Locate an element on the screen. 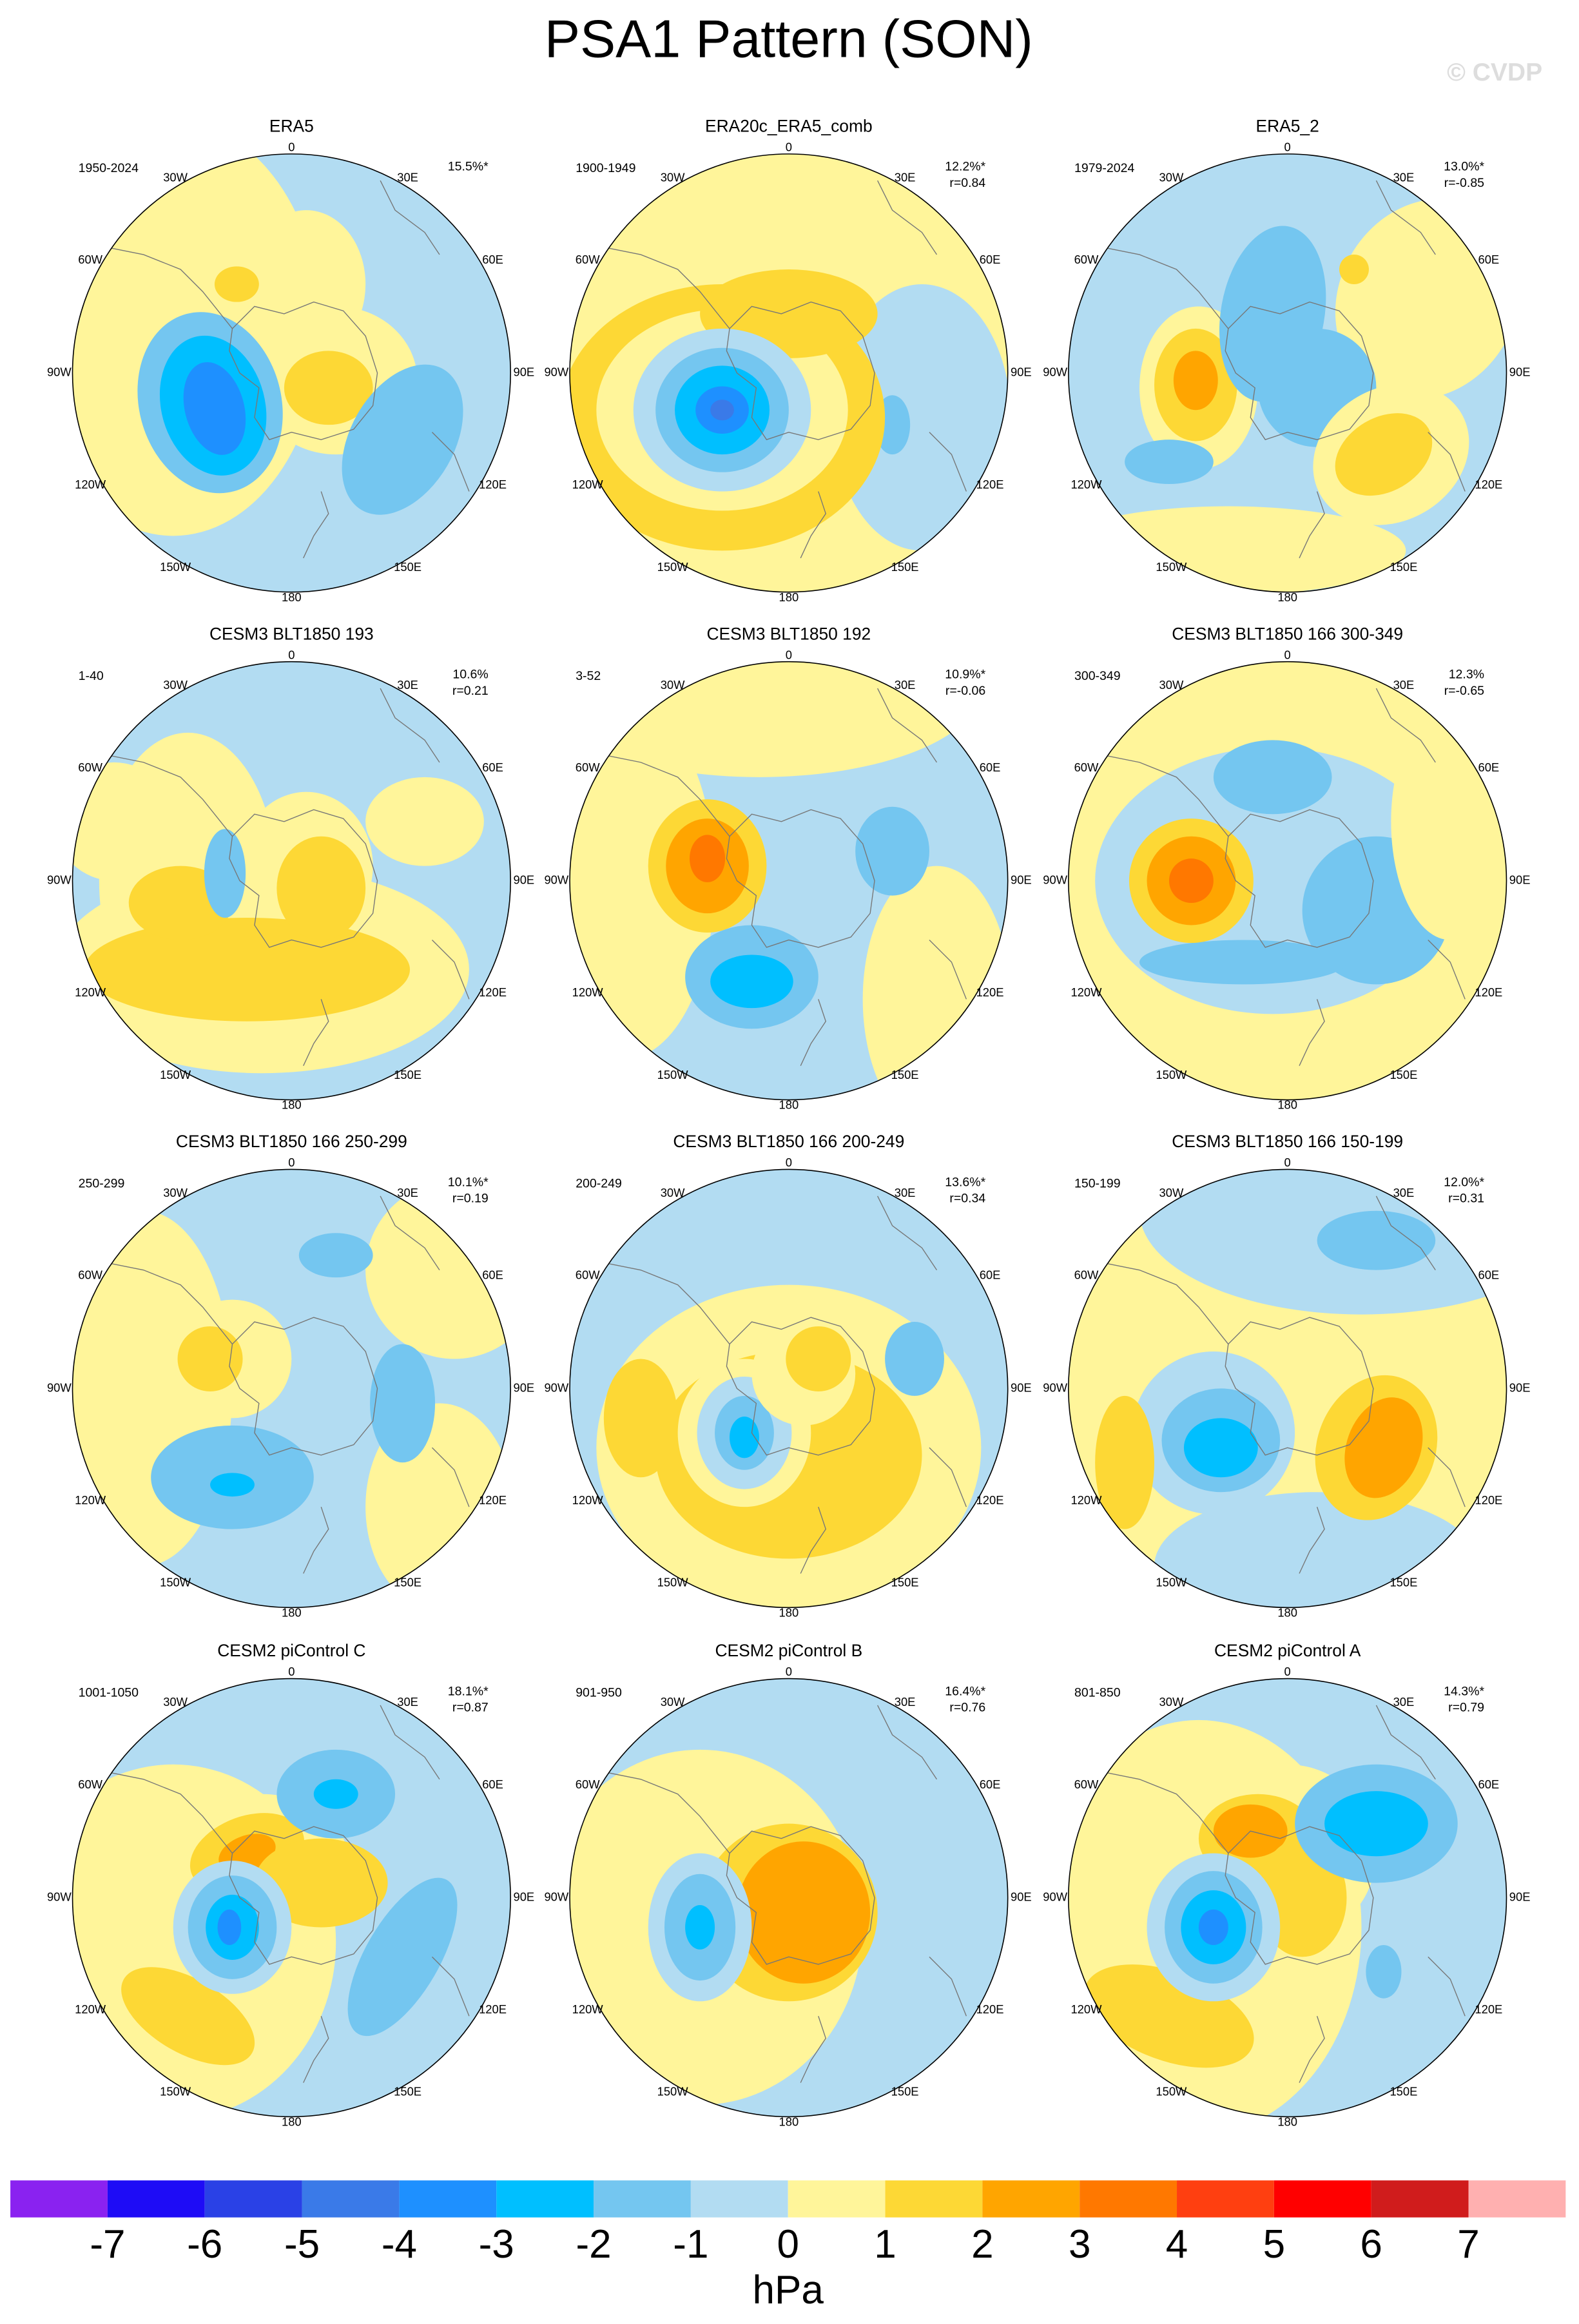 The height and width of the screenshot is (2324, 1579). colorbar-label: 4 is located at coordinates (1177, 2244).